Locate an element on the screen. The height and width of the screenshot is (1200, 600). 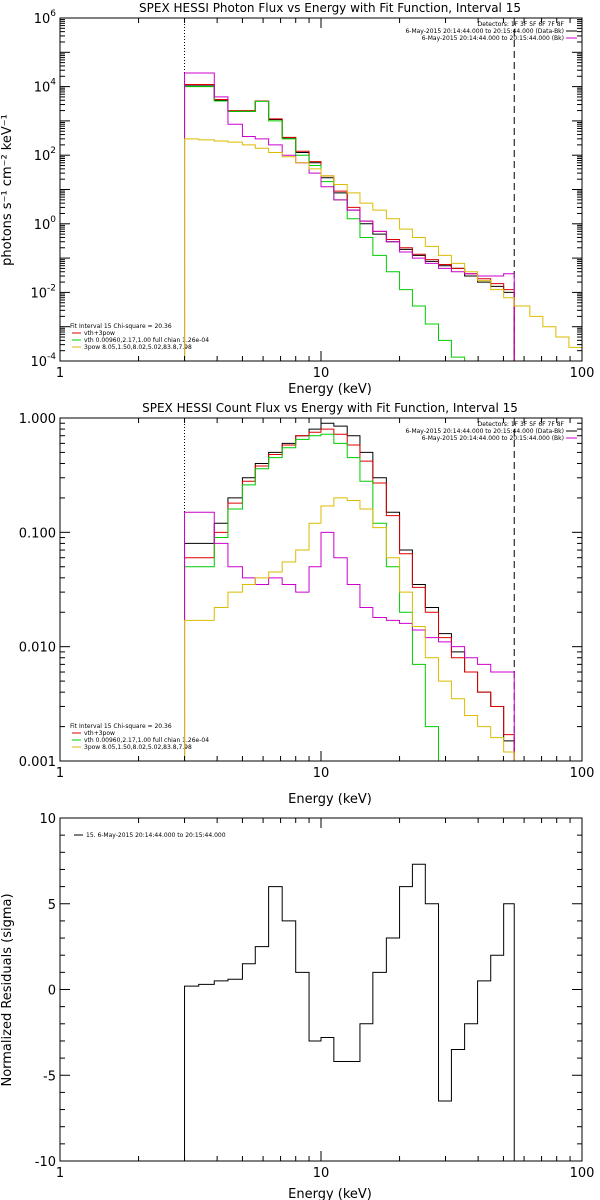
y-tick-label: -10 is located at coordinates (45, 1162).